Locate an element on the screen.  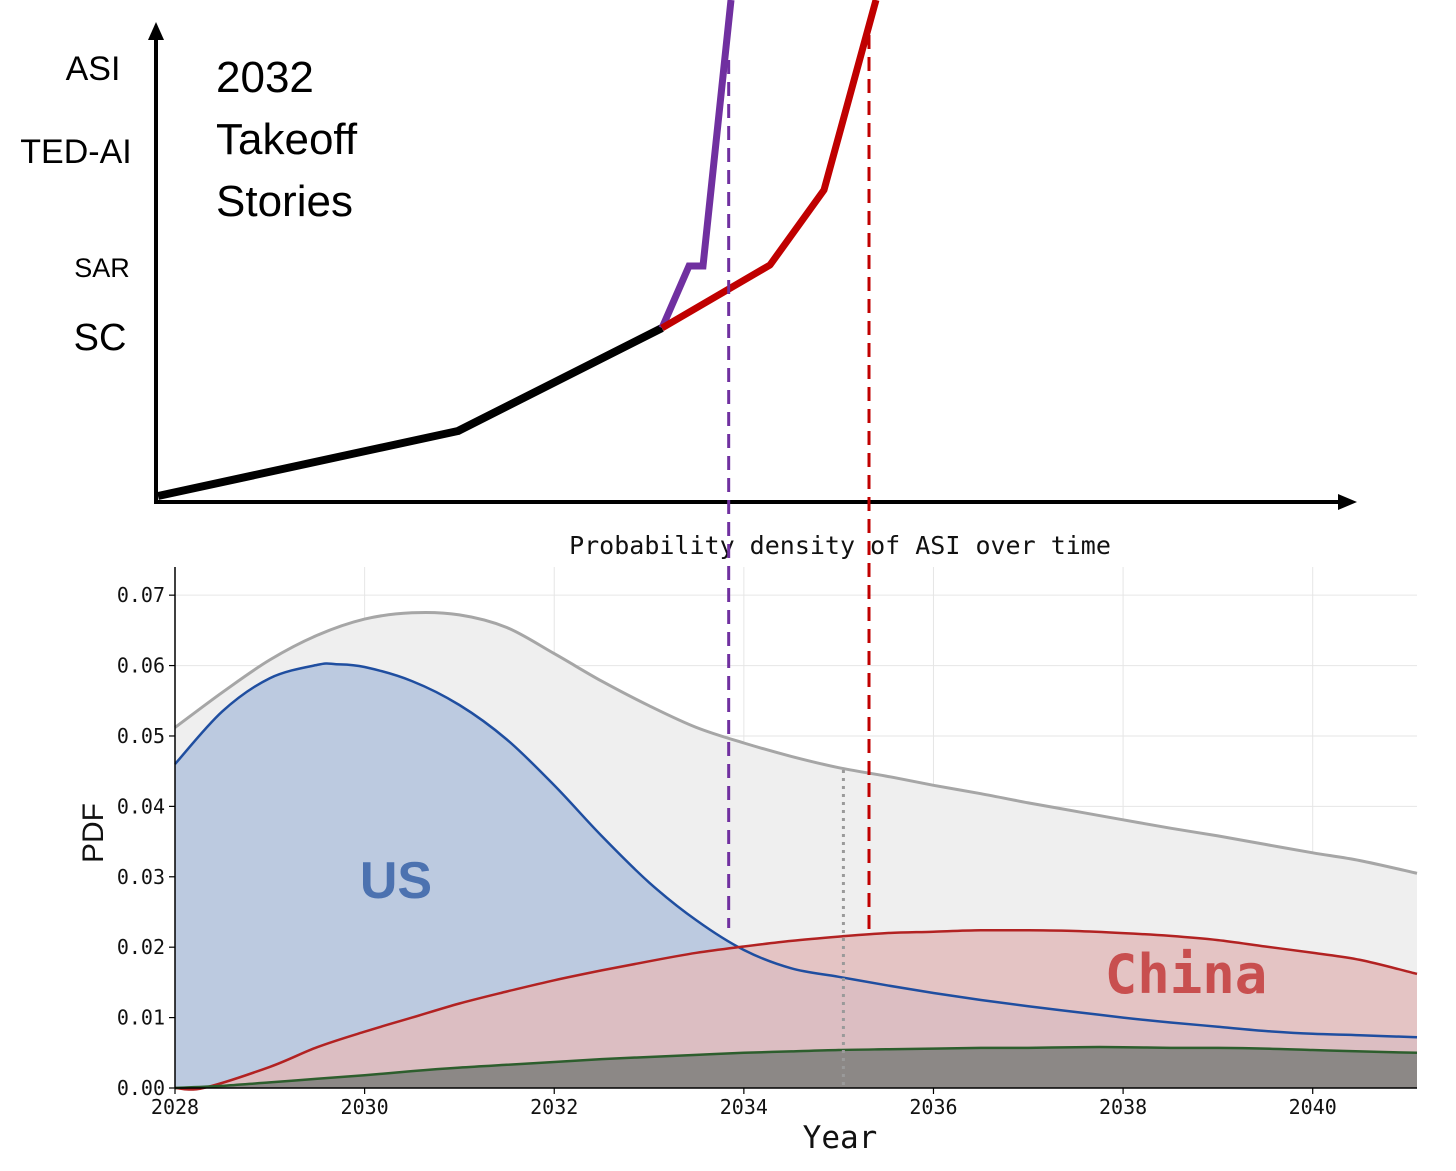
line-china is located at coordinates (796, 1009).